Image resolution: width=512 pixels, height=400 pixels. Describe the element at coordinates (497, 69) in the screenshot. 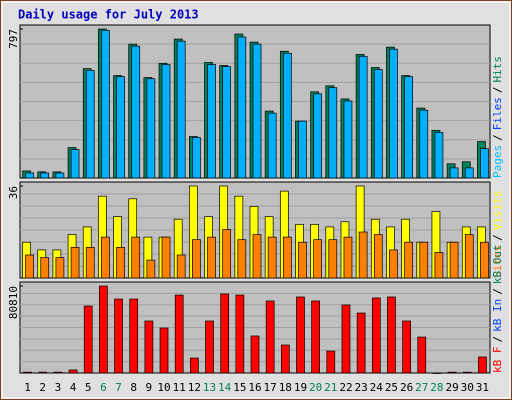

I see `legend-label: Hits` at that location.